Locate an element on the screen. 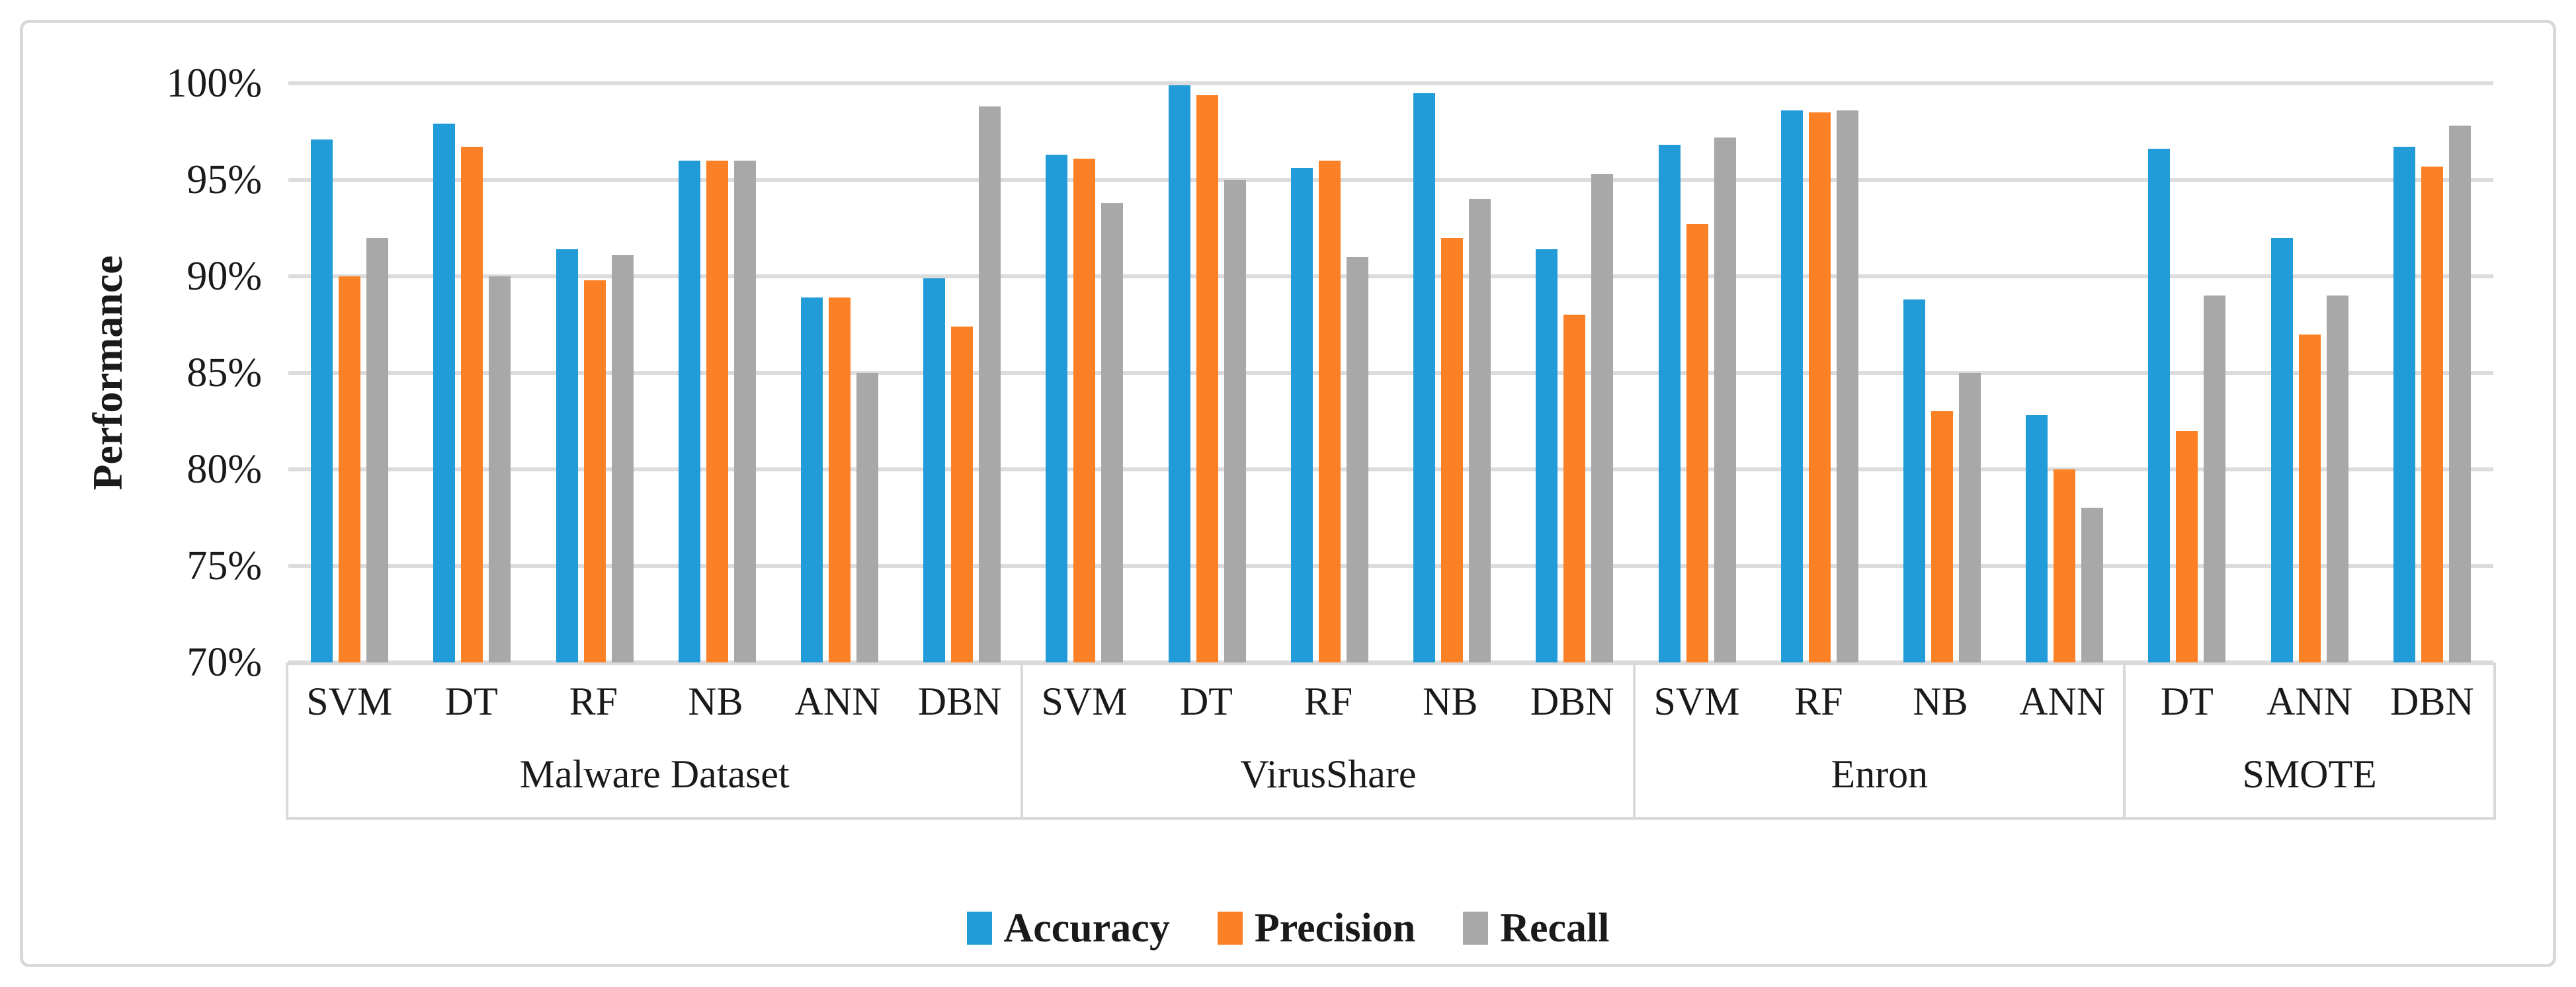 The width and height of the screenshot is (2576, 987). y-tick-label: 95% is located at coordinates (225, 179).